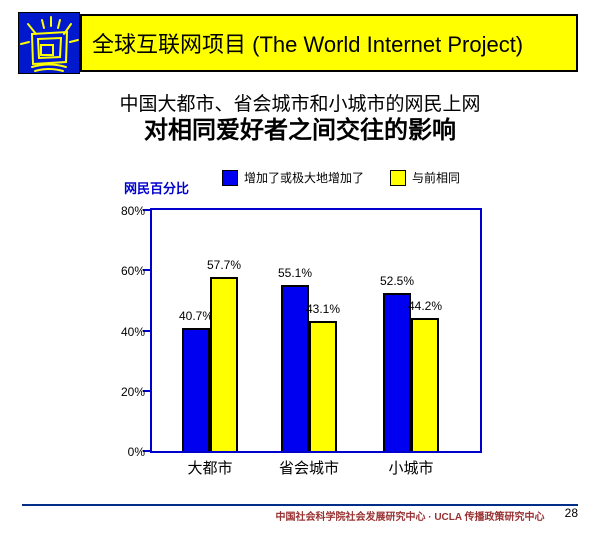 The image size is (600, 540). Describe the element at coordinates (132, 391) in the screenshot. I see `y-axis-tick-label: 20%` at that location.